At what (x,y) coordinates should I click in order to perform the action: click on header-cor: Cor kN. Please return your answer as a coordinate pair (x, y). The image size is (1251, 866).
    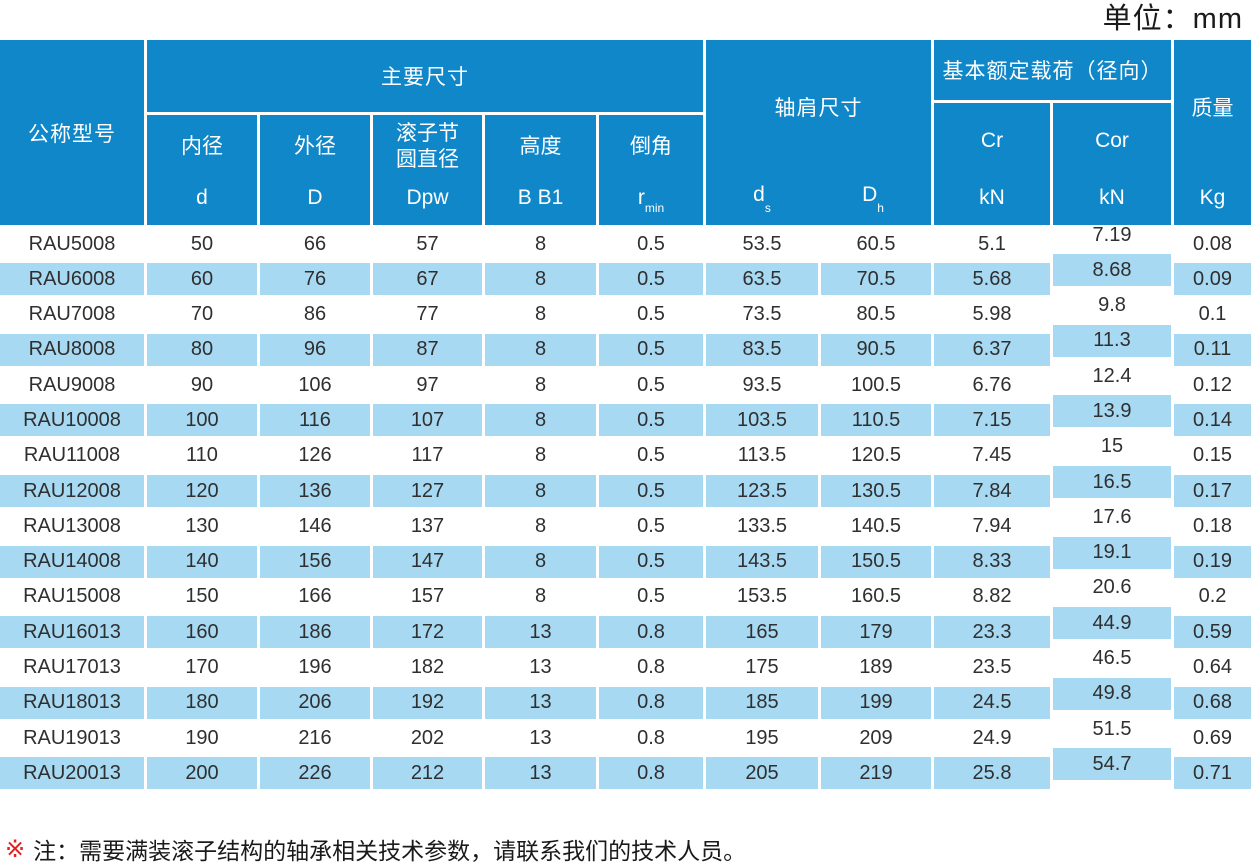
    Looking at the image, I should click on (1112, 164).